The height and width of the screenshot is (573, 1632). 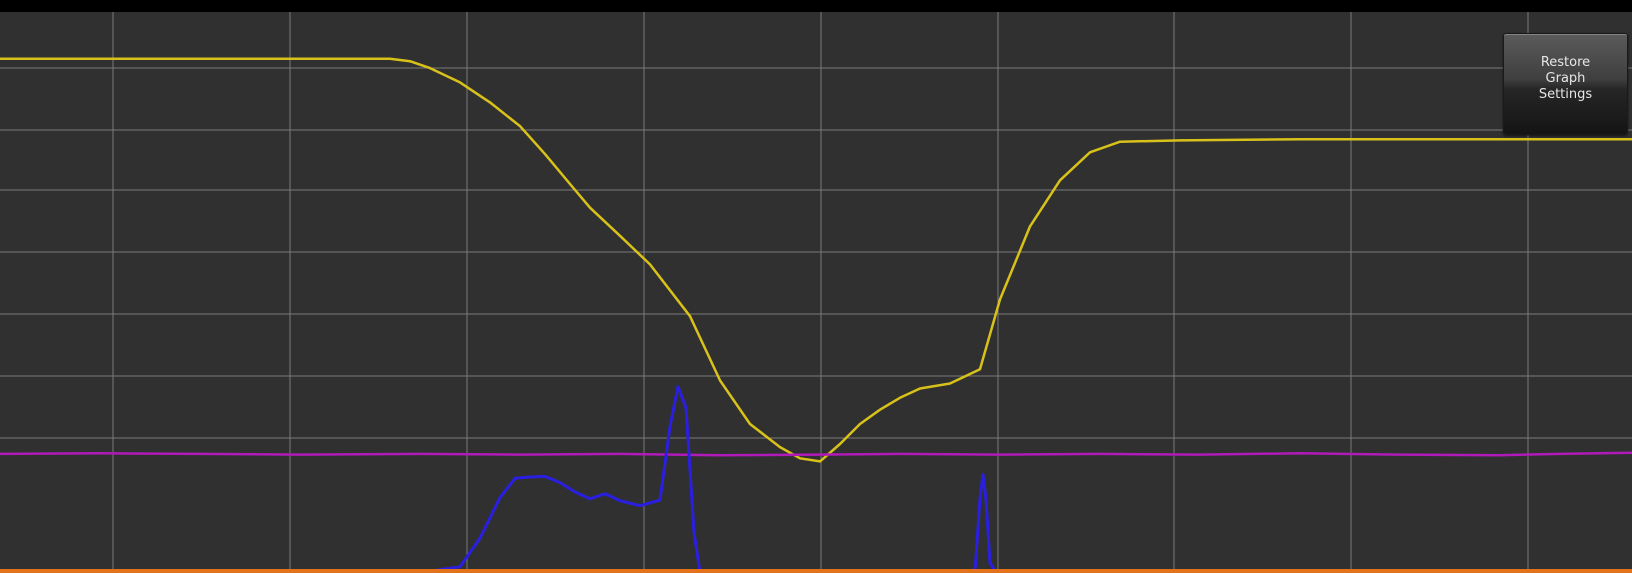 What do you see at coordinates (569, 479) in the screenshot?
I see `blue-trace` at bounding box center [569, 479].